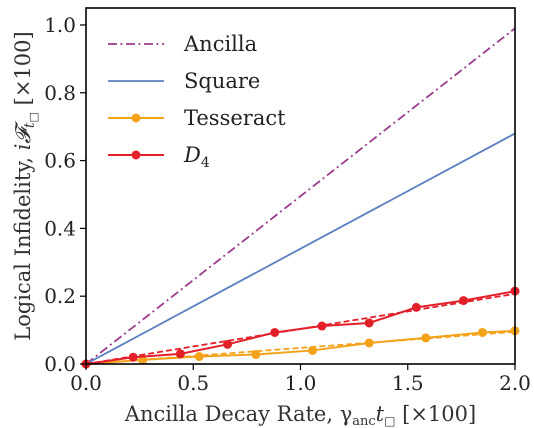  What do you see at coordinates (196, 157) in the screenshot?
I see `legend-label-d4: D4` at bounding box center [196, 157].